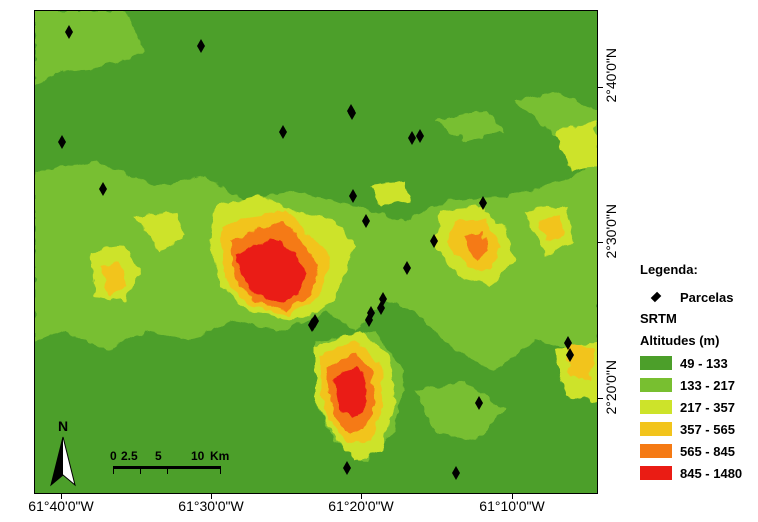 The width and height of the screenshot is (758, 522). I want to click on legend-class-row: 845 - 1480, so click(699, 473).